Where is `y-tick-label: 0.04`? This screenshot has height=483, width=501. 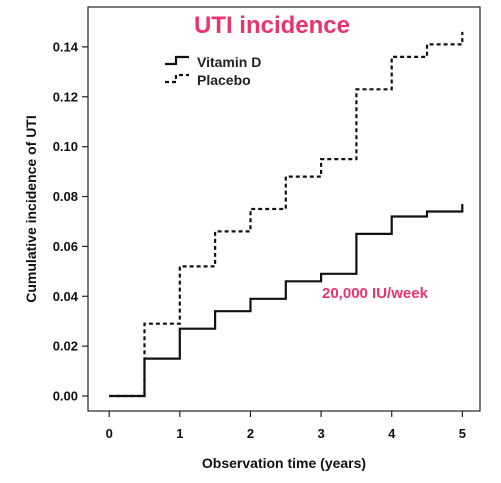 y-tick-label: 0.04 is located at coordinates (66, 296).